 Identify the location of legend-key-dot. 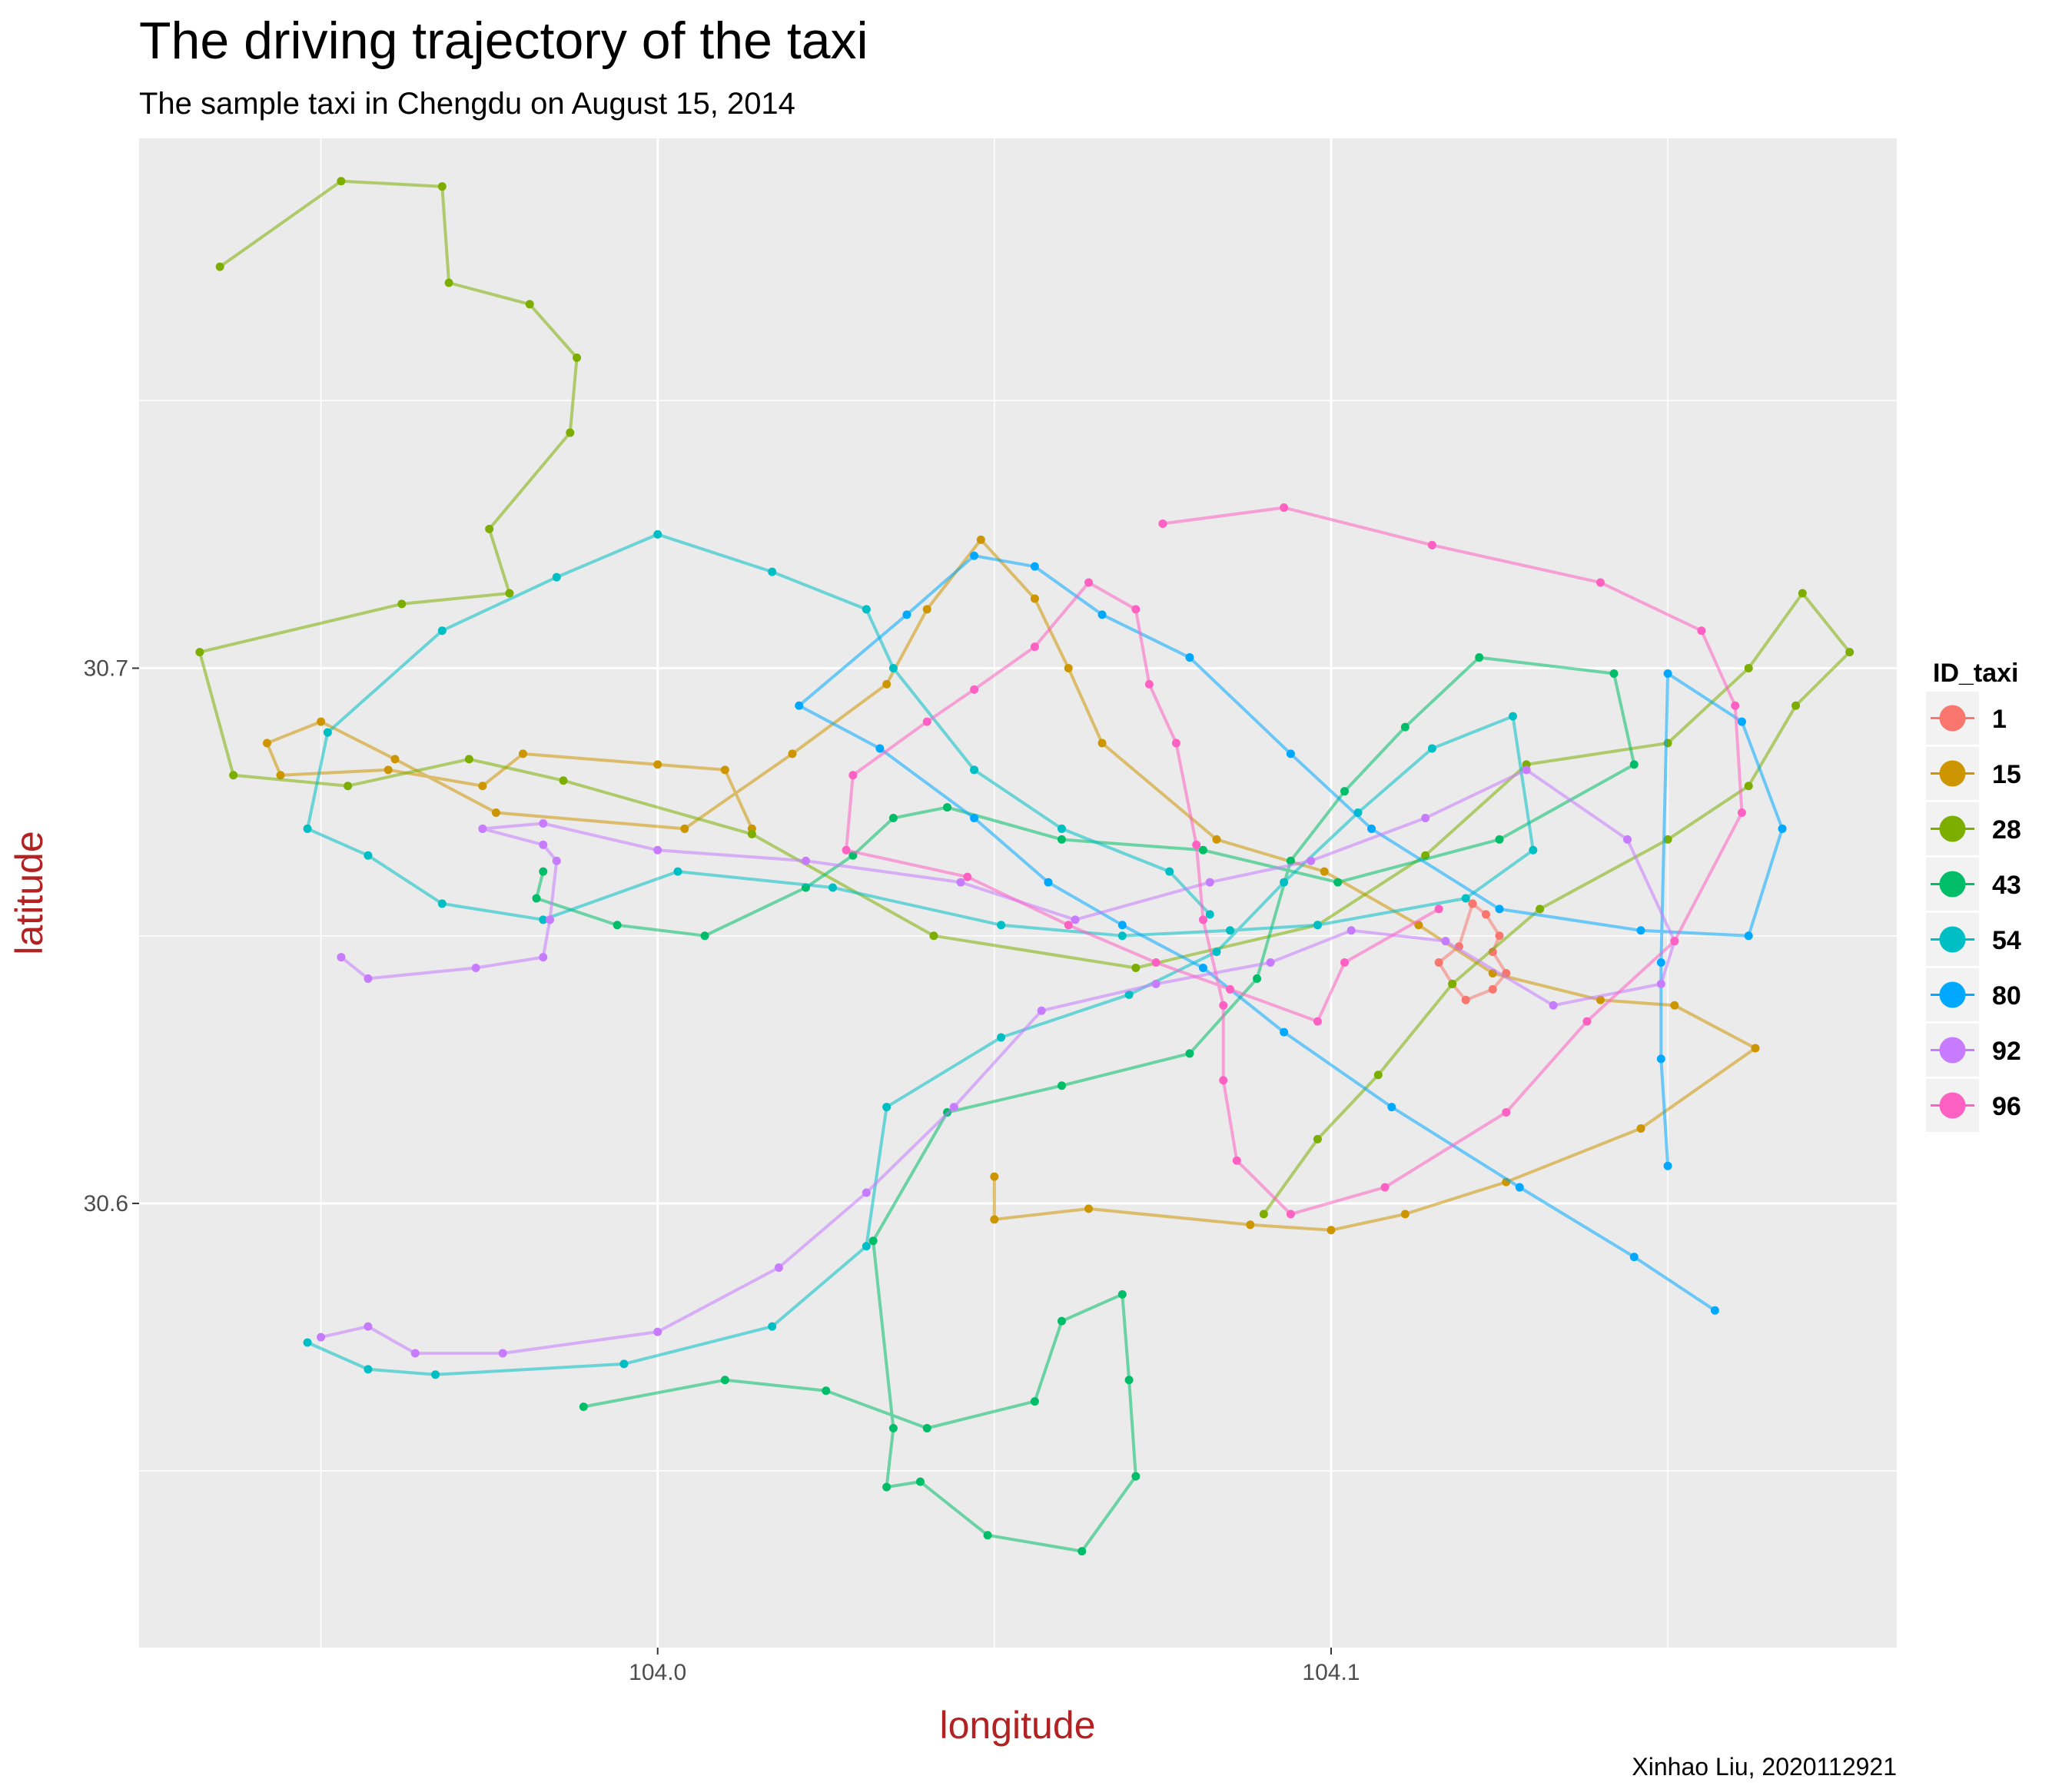
(1953, 774).